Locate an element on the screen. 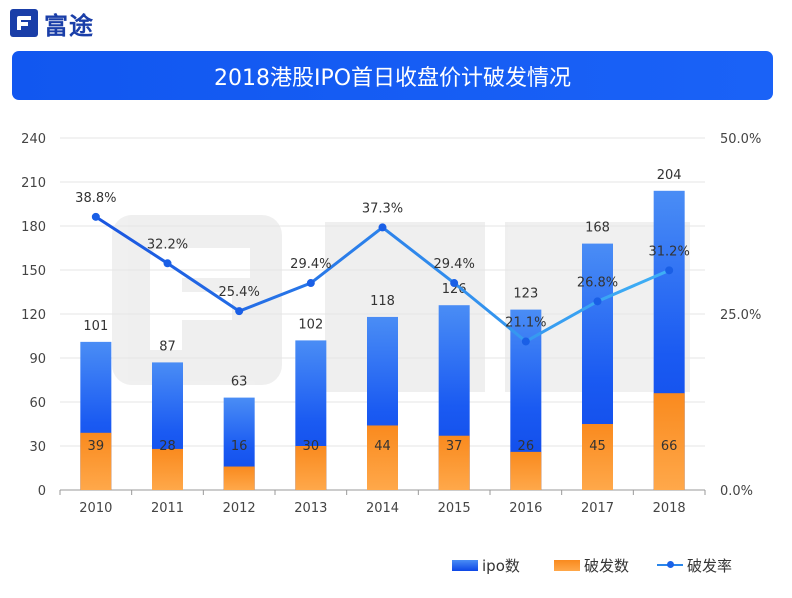 The height and width of the screenshot is (598, 792). data-label-ipo: 118 is located at coordinates (382, 301).